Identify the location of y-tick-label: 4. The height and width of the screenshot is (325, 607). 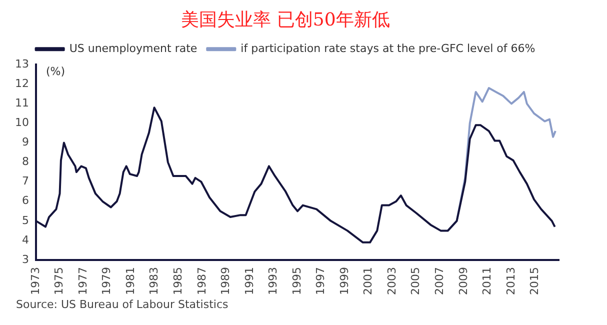
(25, 239).